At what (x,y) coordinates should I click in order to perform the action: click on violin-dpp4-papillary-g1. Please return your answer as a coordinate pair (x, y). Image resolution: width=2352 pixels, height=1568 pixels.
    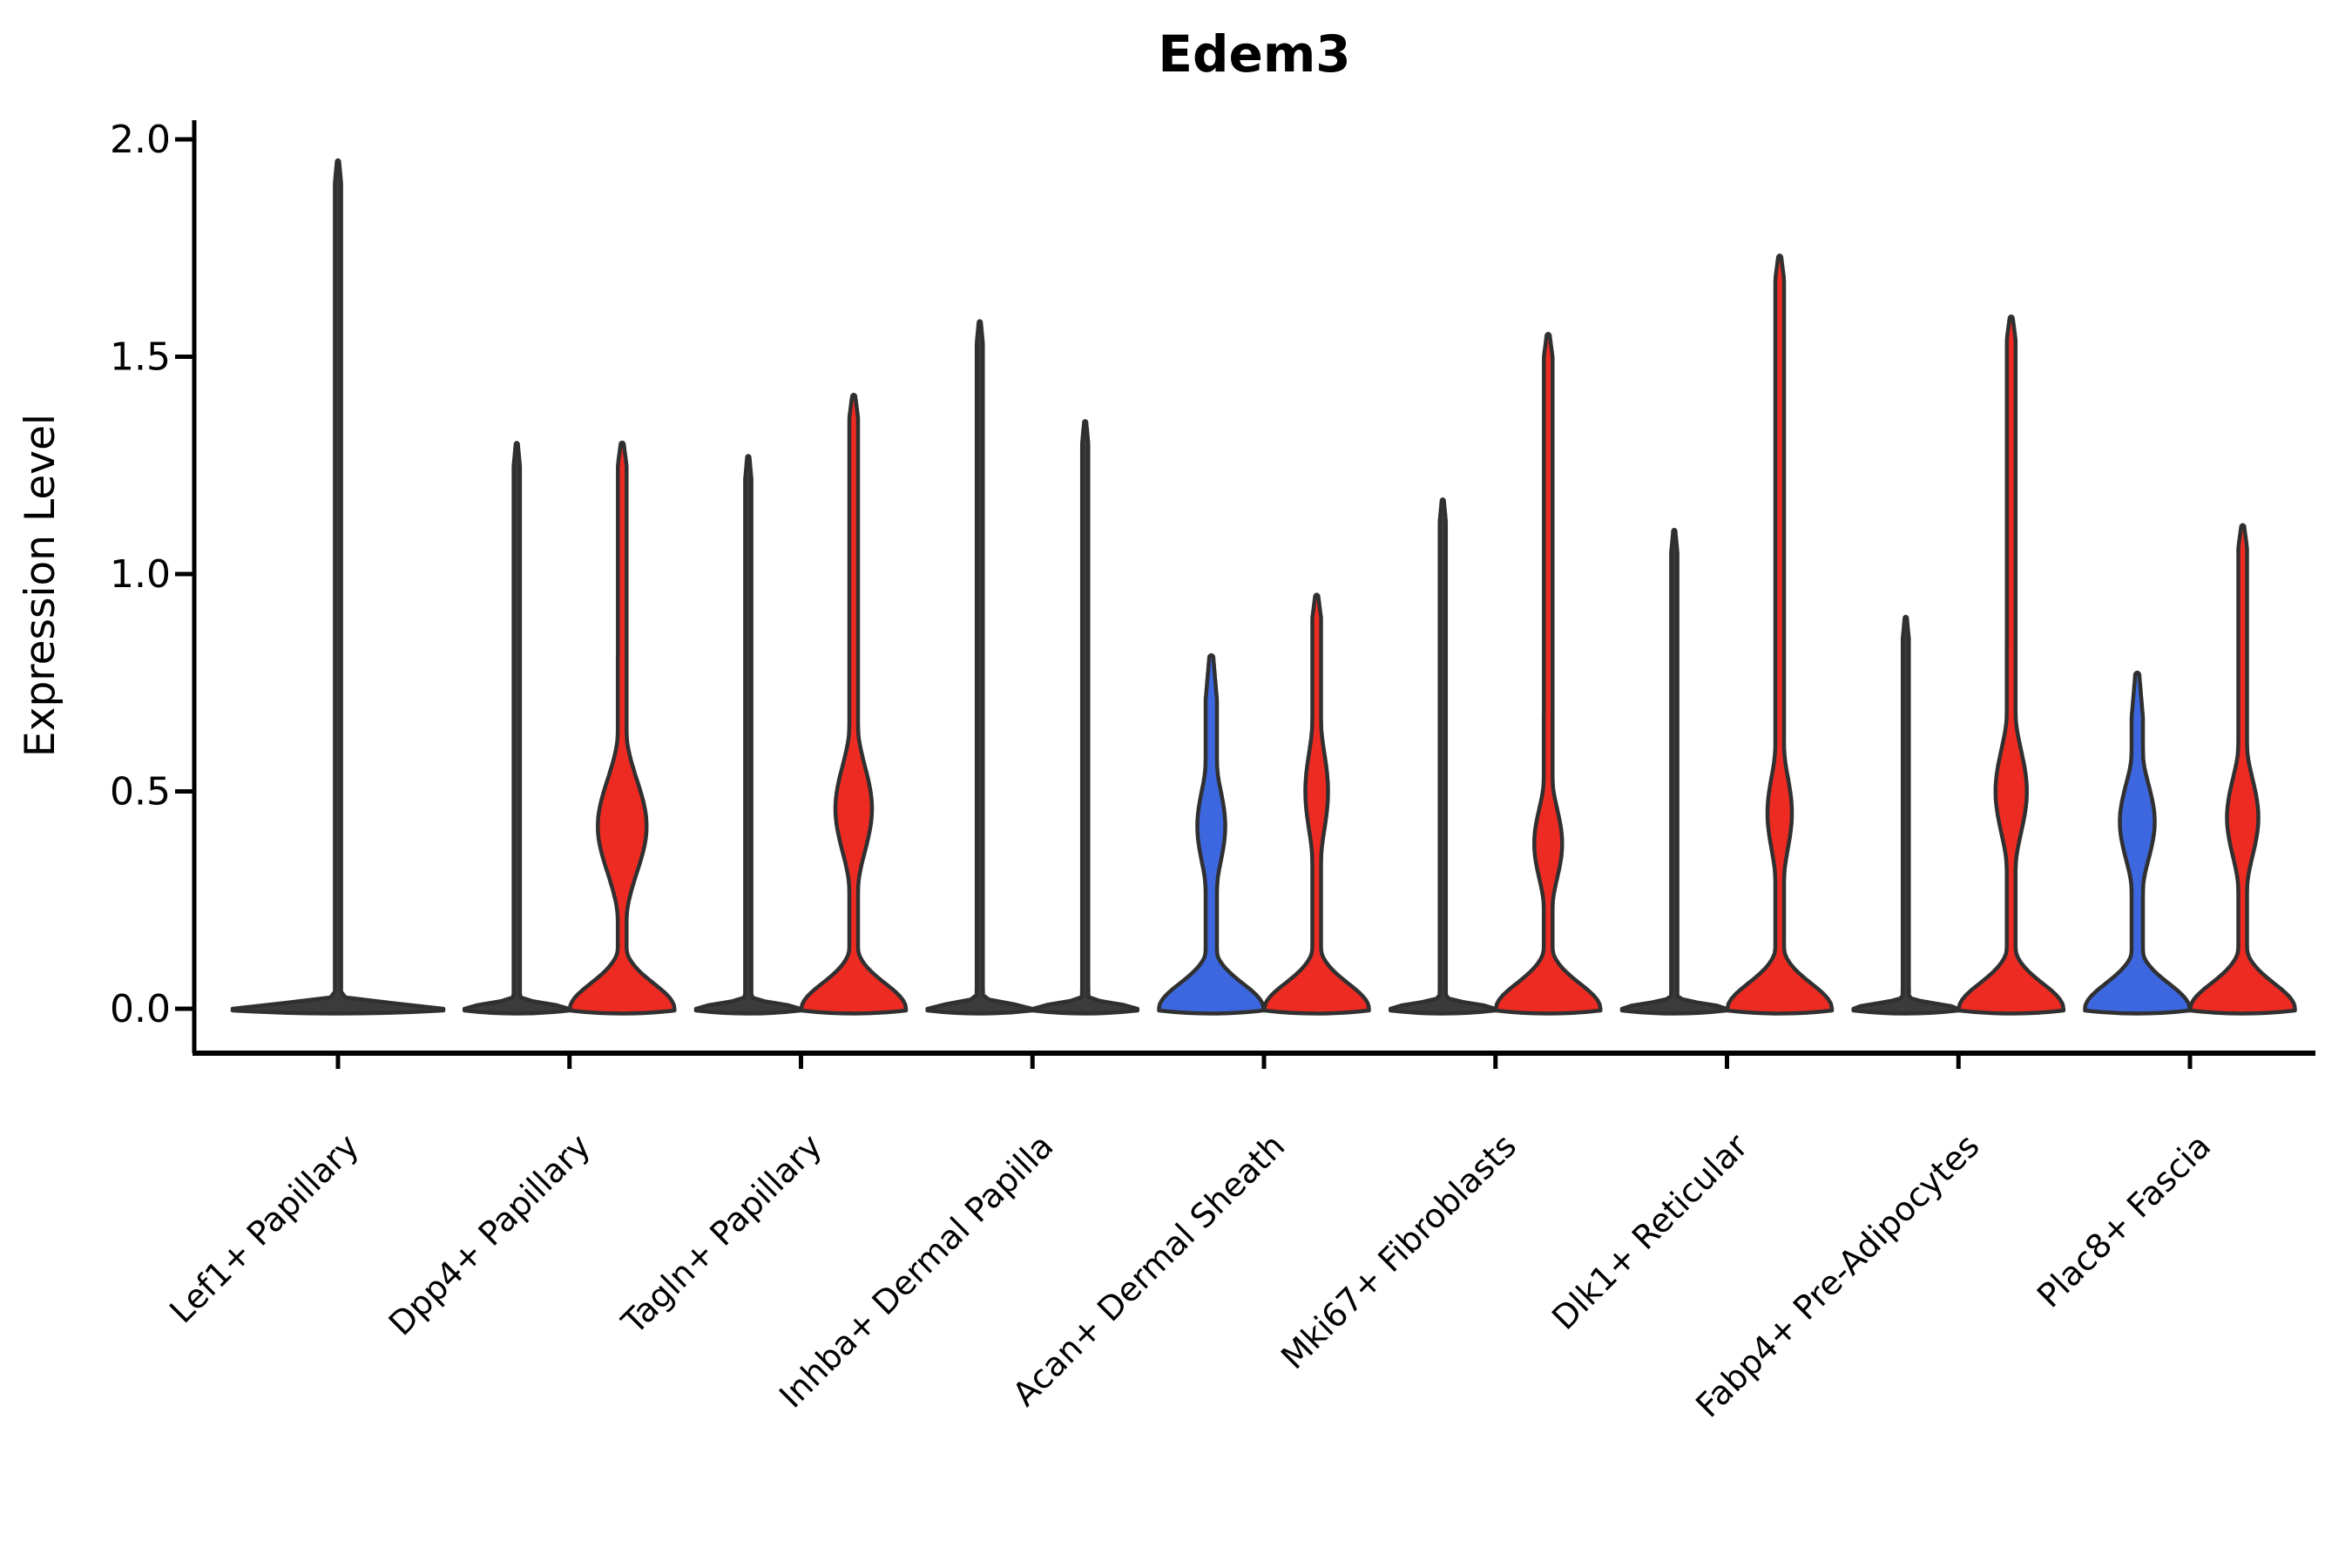
    Looking at the image, I should click on (622, 728).